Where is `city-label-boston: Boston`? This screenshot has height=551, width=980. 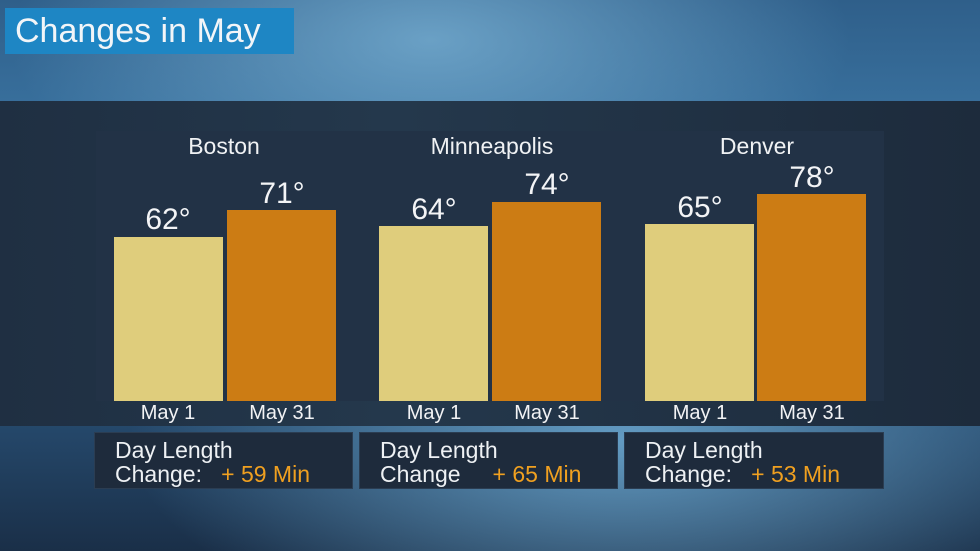
city-label-boston: Boston is located at coordinates (224, 146).